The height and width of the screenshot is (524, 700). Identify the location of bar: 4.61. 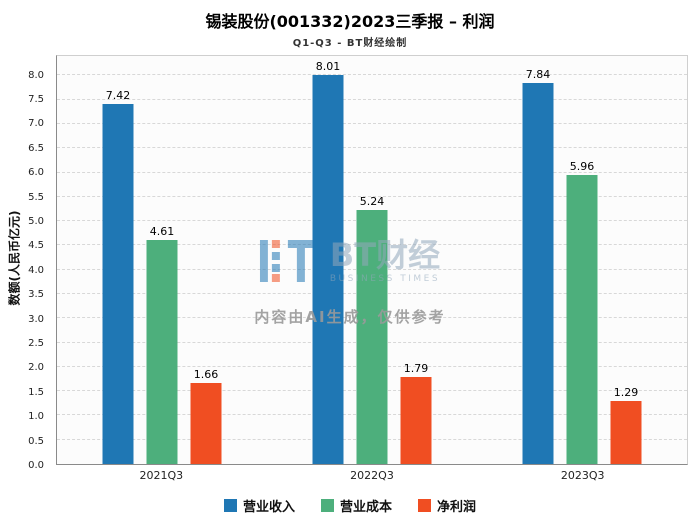
(162, 344).